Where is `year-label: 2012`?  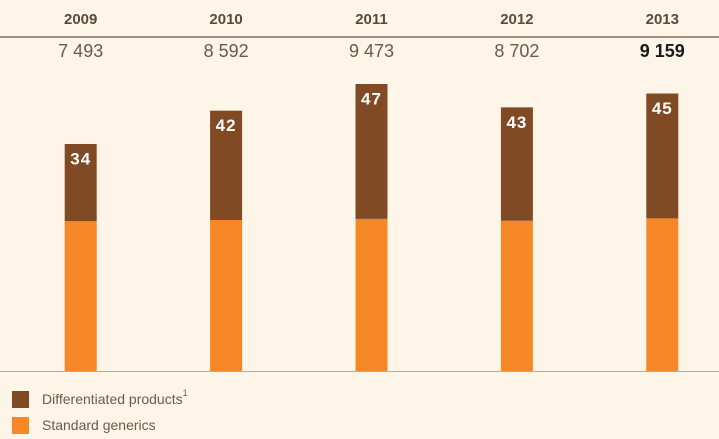 year-label: 2012 is located at coordinates (516, 19).